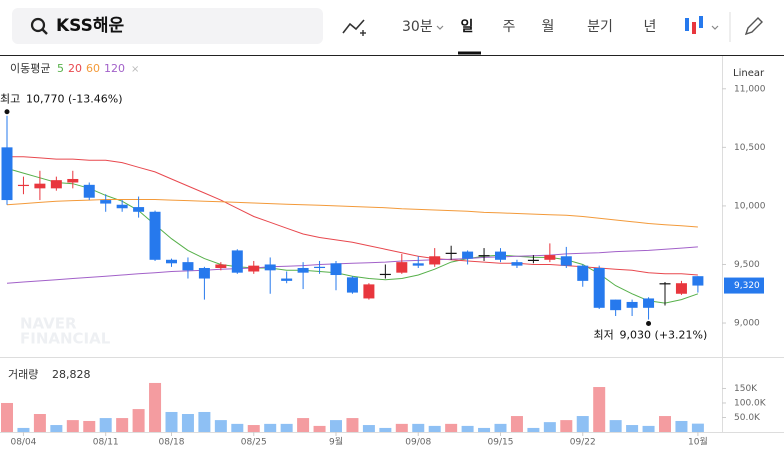 The height and width of the screenshot is (453, 784). I want to click on indicator-icon, so click(353, 26).